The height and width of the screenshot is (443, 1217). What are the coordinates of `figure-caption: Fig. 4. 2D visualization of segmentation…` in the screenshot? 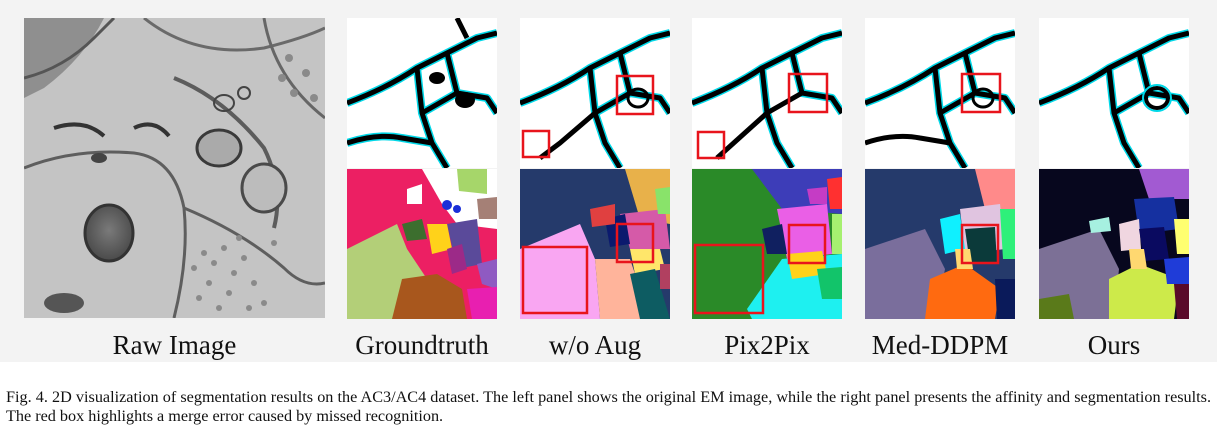 It's located at (608, 406).